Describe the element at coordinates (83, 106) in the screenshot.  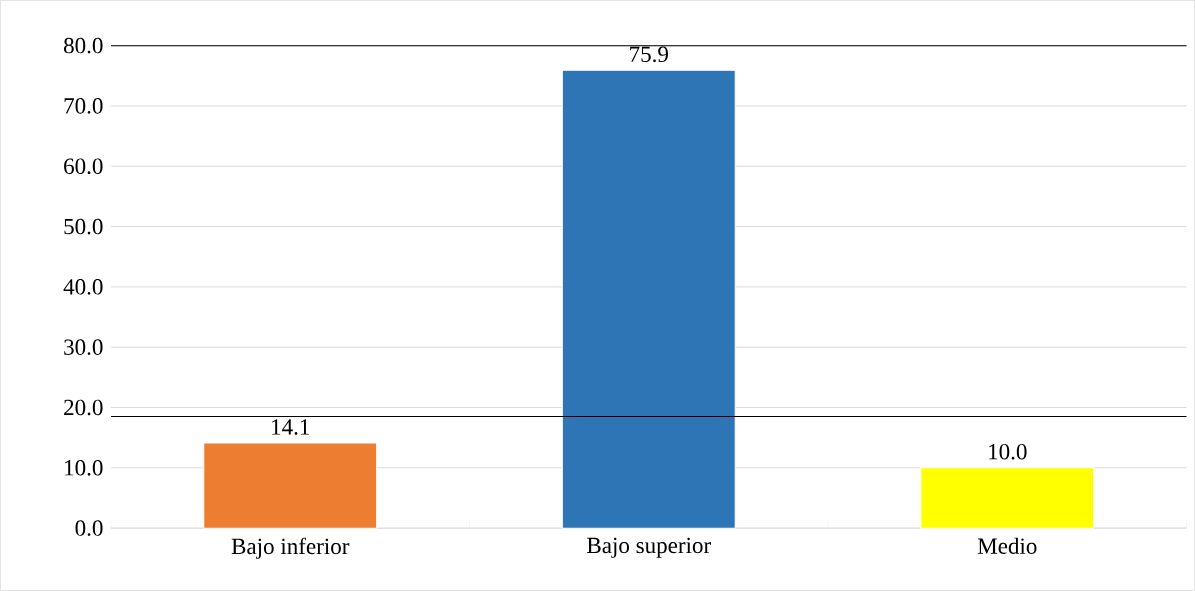
I see `y-tick-label: 70.0` at that location.